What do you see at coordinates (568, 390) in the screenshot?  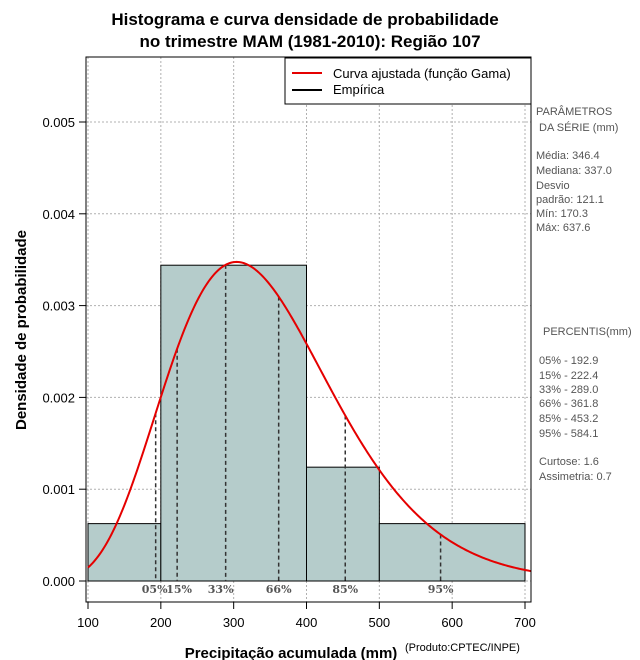 I see `percentile-33: 33% - 289.0` at bounding box center [568, 390].